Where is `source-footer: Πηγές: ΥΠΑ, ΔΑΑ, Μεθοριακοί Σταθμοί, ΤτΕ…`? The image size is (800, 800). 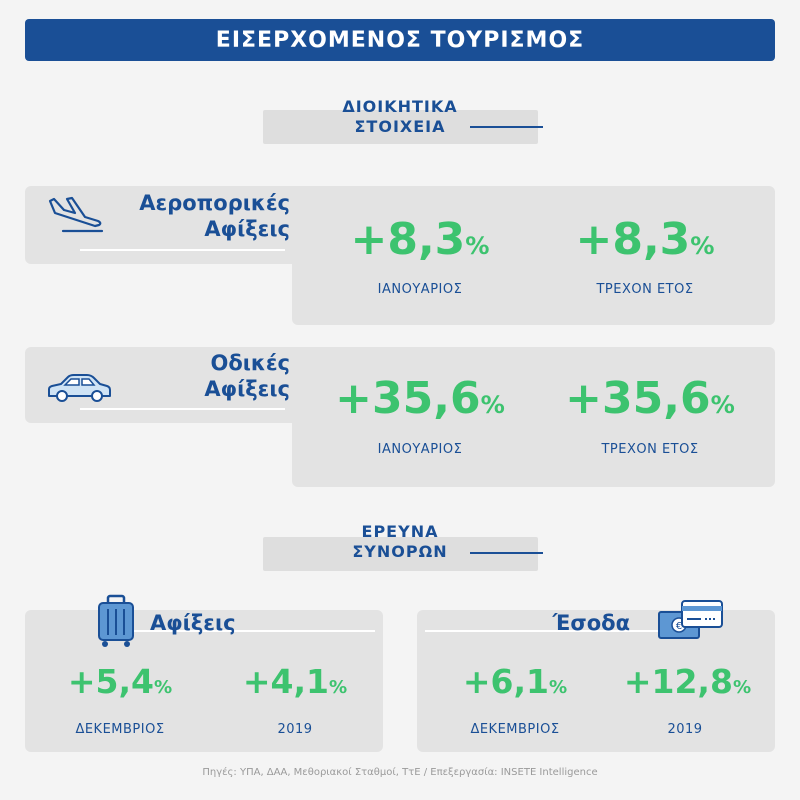
source-footer: Πηγές: ΥΠΑ, ΔΑΑ, Μεθοριακοί Σταθμοί, ΤτΕ… is located at coordinates (400, 772).